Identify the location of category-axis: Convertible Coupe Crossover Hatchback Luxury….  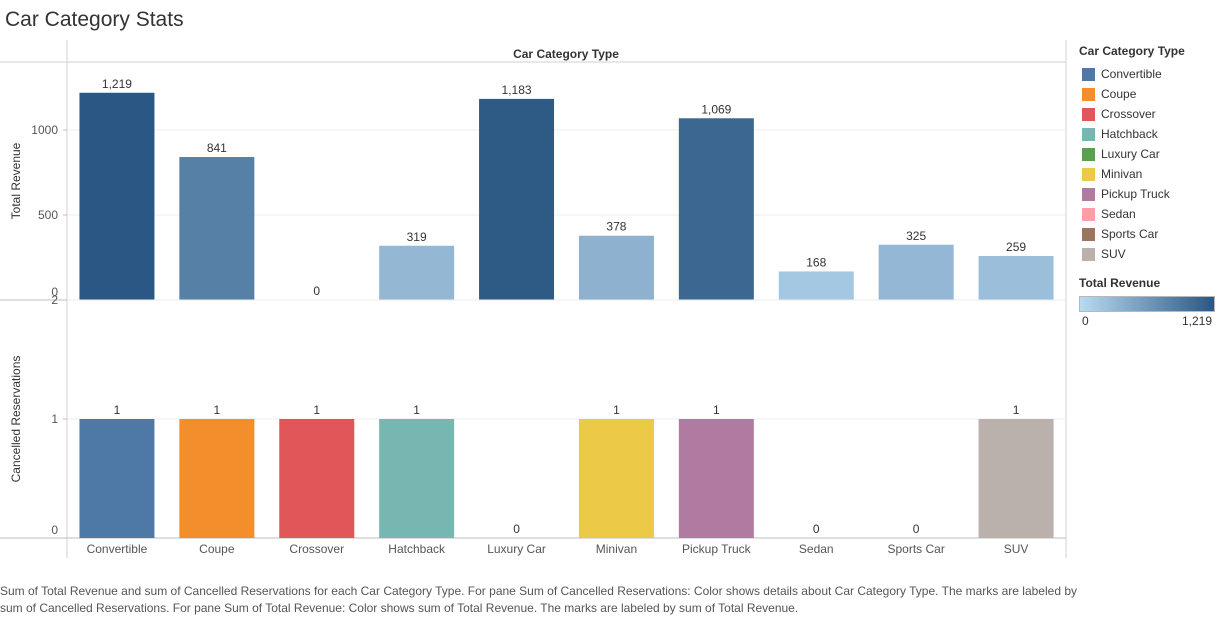
(558, 549).